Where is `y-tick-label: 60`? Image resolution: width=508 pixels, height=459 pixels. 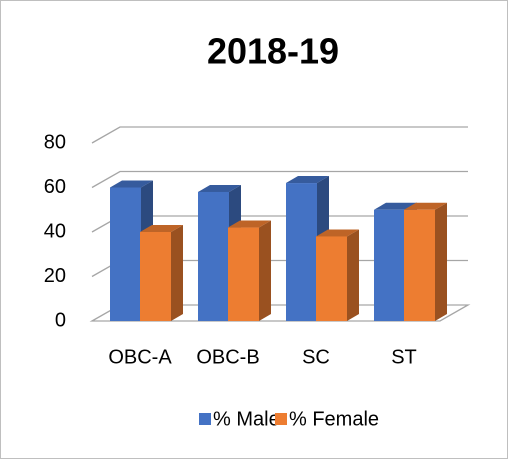 y-tick-label: 60 is located at coordinates (55, 187).